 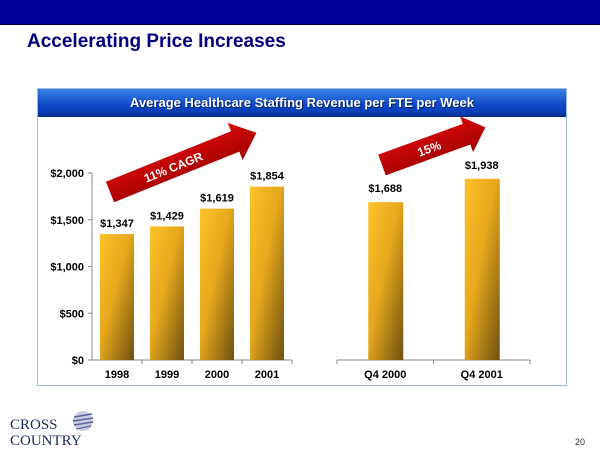 What do you see at coordinates (217, 199) in the screenshot?
I see `data-label: $1,619` at bounding box center [217, 199].